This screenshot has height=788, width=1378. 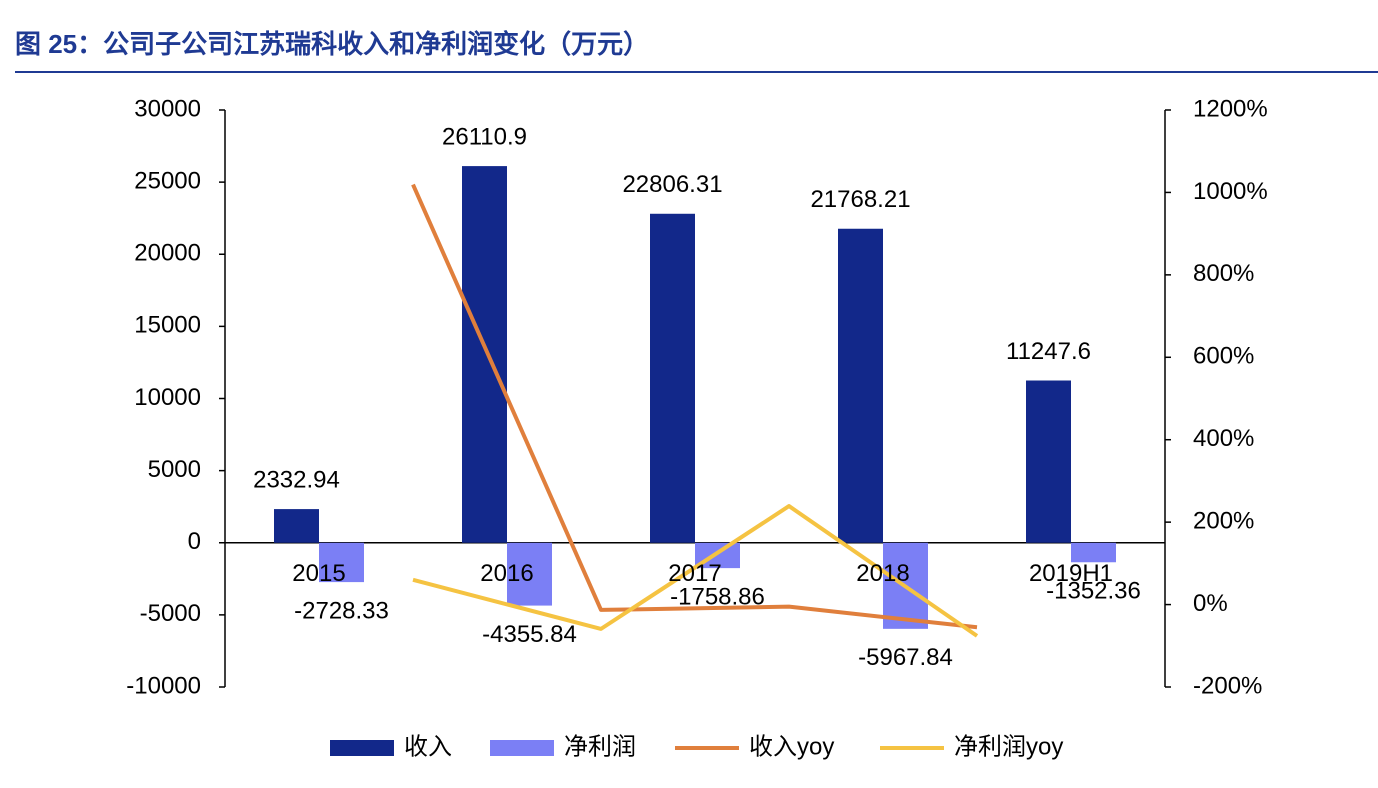 I want to click on y2-tick-label: 600%, so click(x=1223, y=356).